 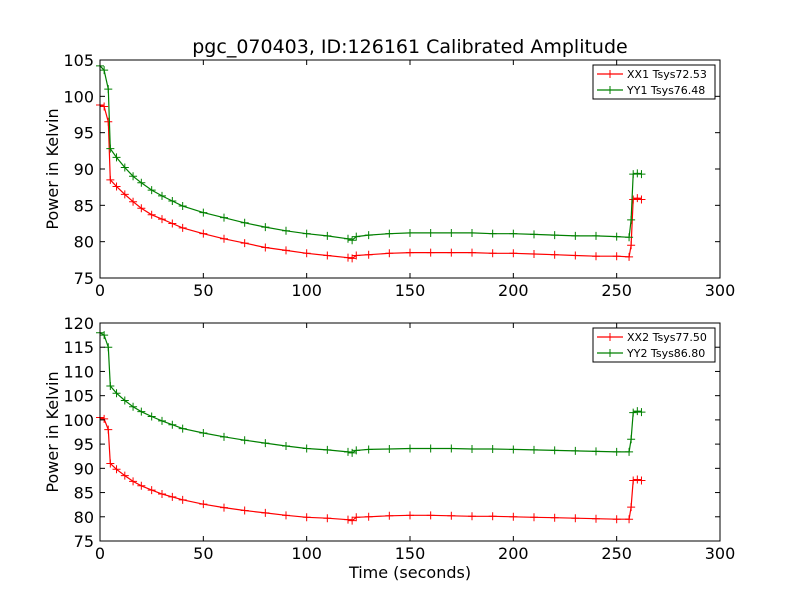 What do you see at coordinates (665, 353) in the screenshot?
I see `legend-entry: YY2 Tsys86.80` at bounding box center [665, 353].